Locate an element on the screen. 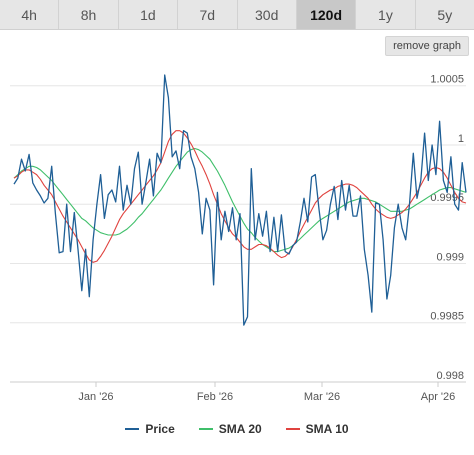 The height and width of the screenshot is (455, 474). timeframe-tabs: 4h 8h 1d 7d 30d 120d 1y 5y is located at coordinates (237, 15).